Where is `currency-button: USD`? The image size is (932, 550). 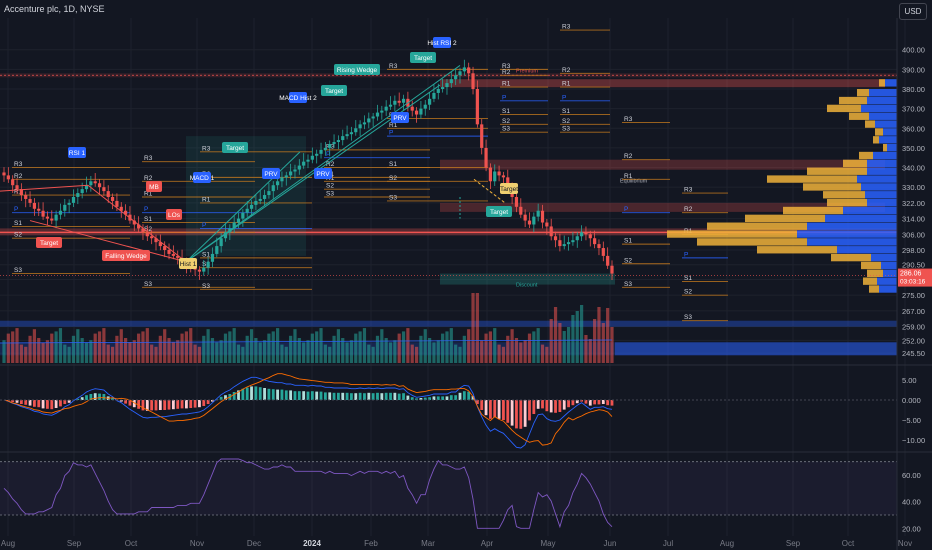 currency-button: USD is located at coordinates (913, 11).